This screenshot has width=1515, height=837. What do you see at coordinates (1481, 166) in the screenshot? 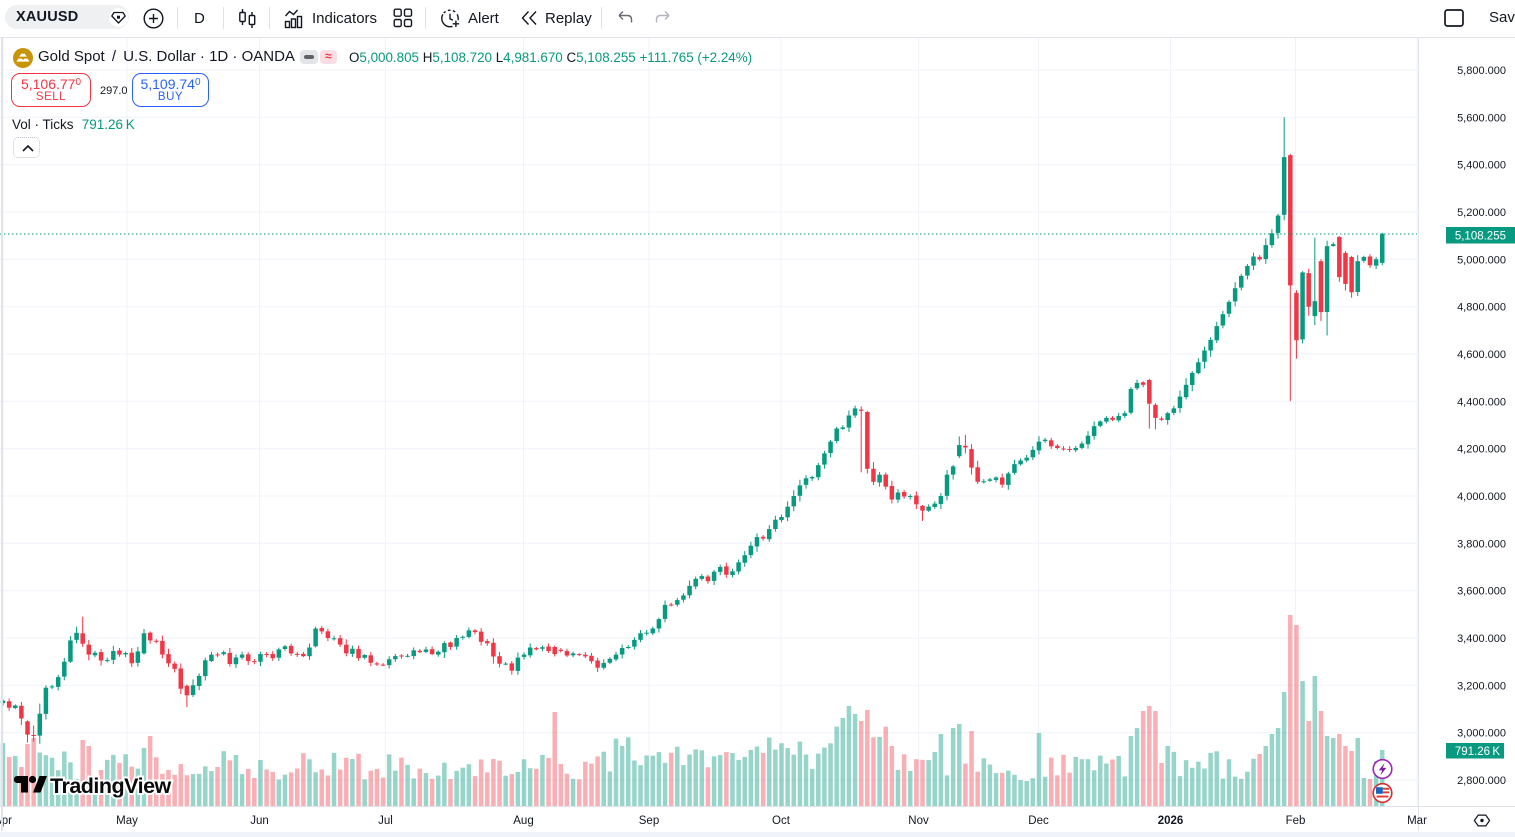
I see `svg-text: 5,400.000` at bounding box center [1481, 166].